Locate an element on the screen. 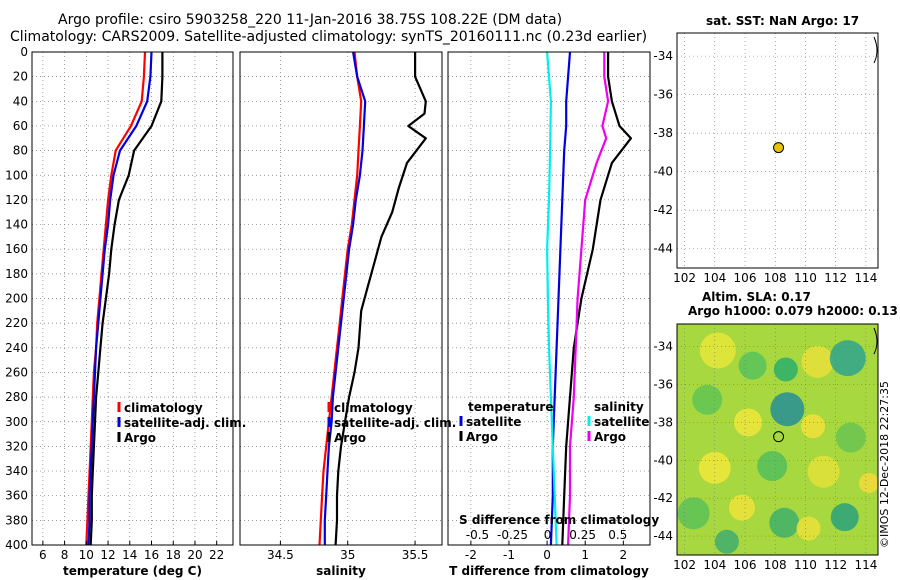 Image resolution: width=900 pixels, height=580 pixels. sla-map-argo-marker is located at coordinates (779, 437).